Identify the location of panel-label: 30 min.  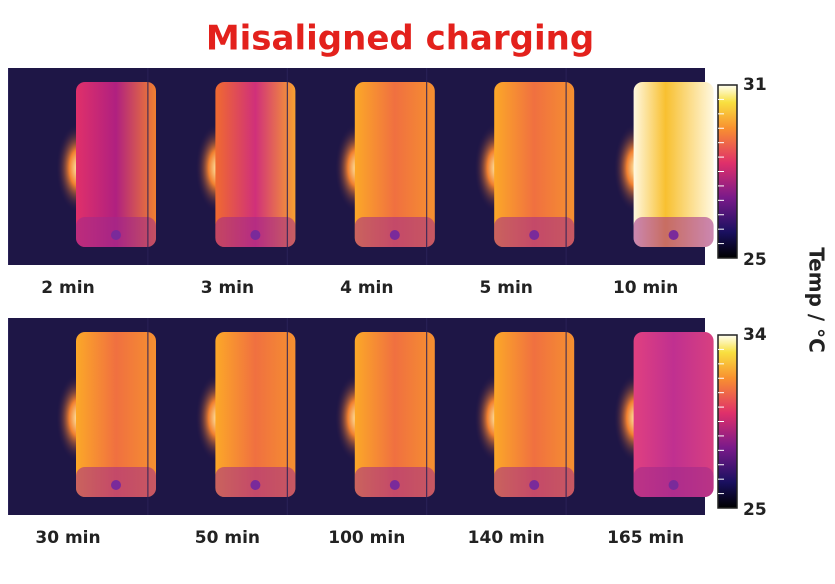
(67, 538).